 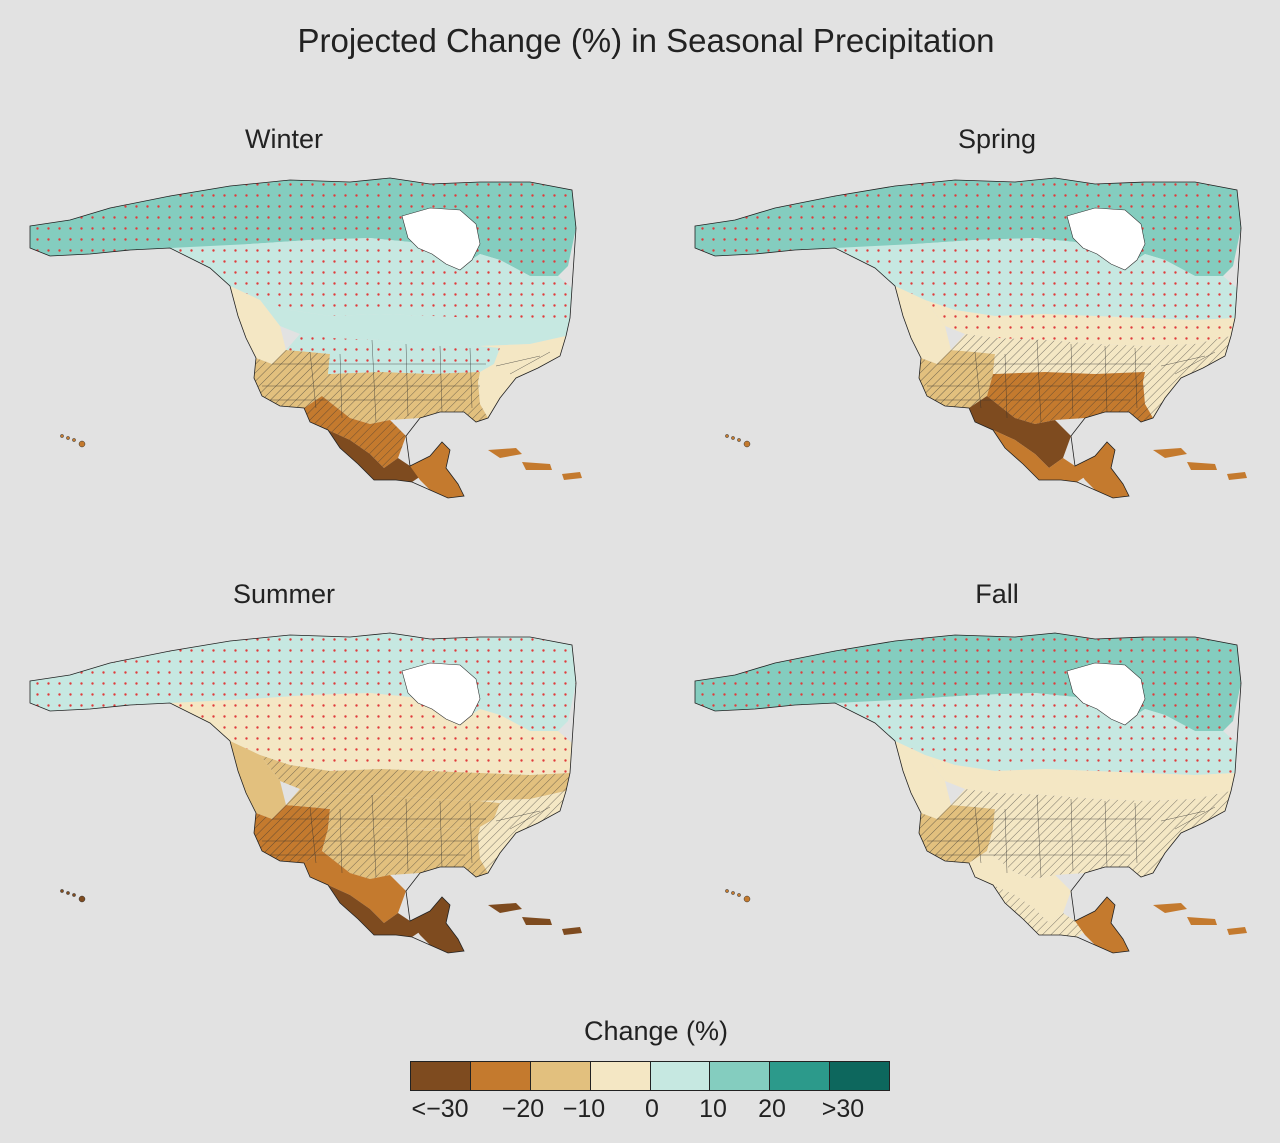 I want to click on map-winter, so click(x=305, y=338).